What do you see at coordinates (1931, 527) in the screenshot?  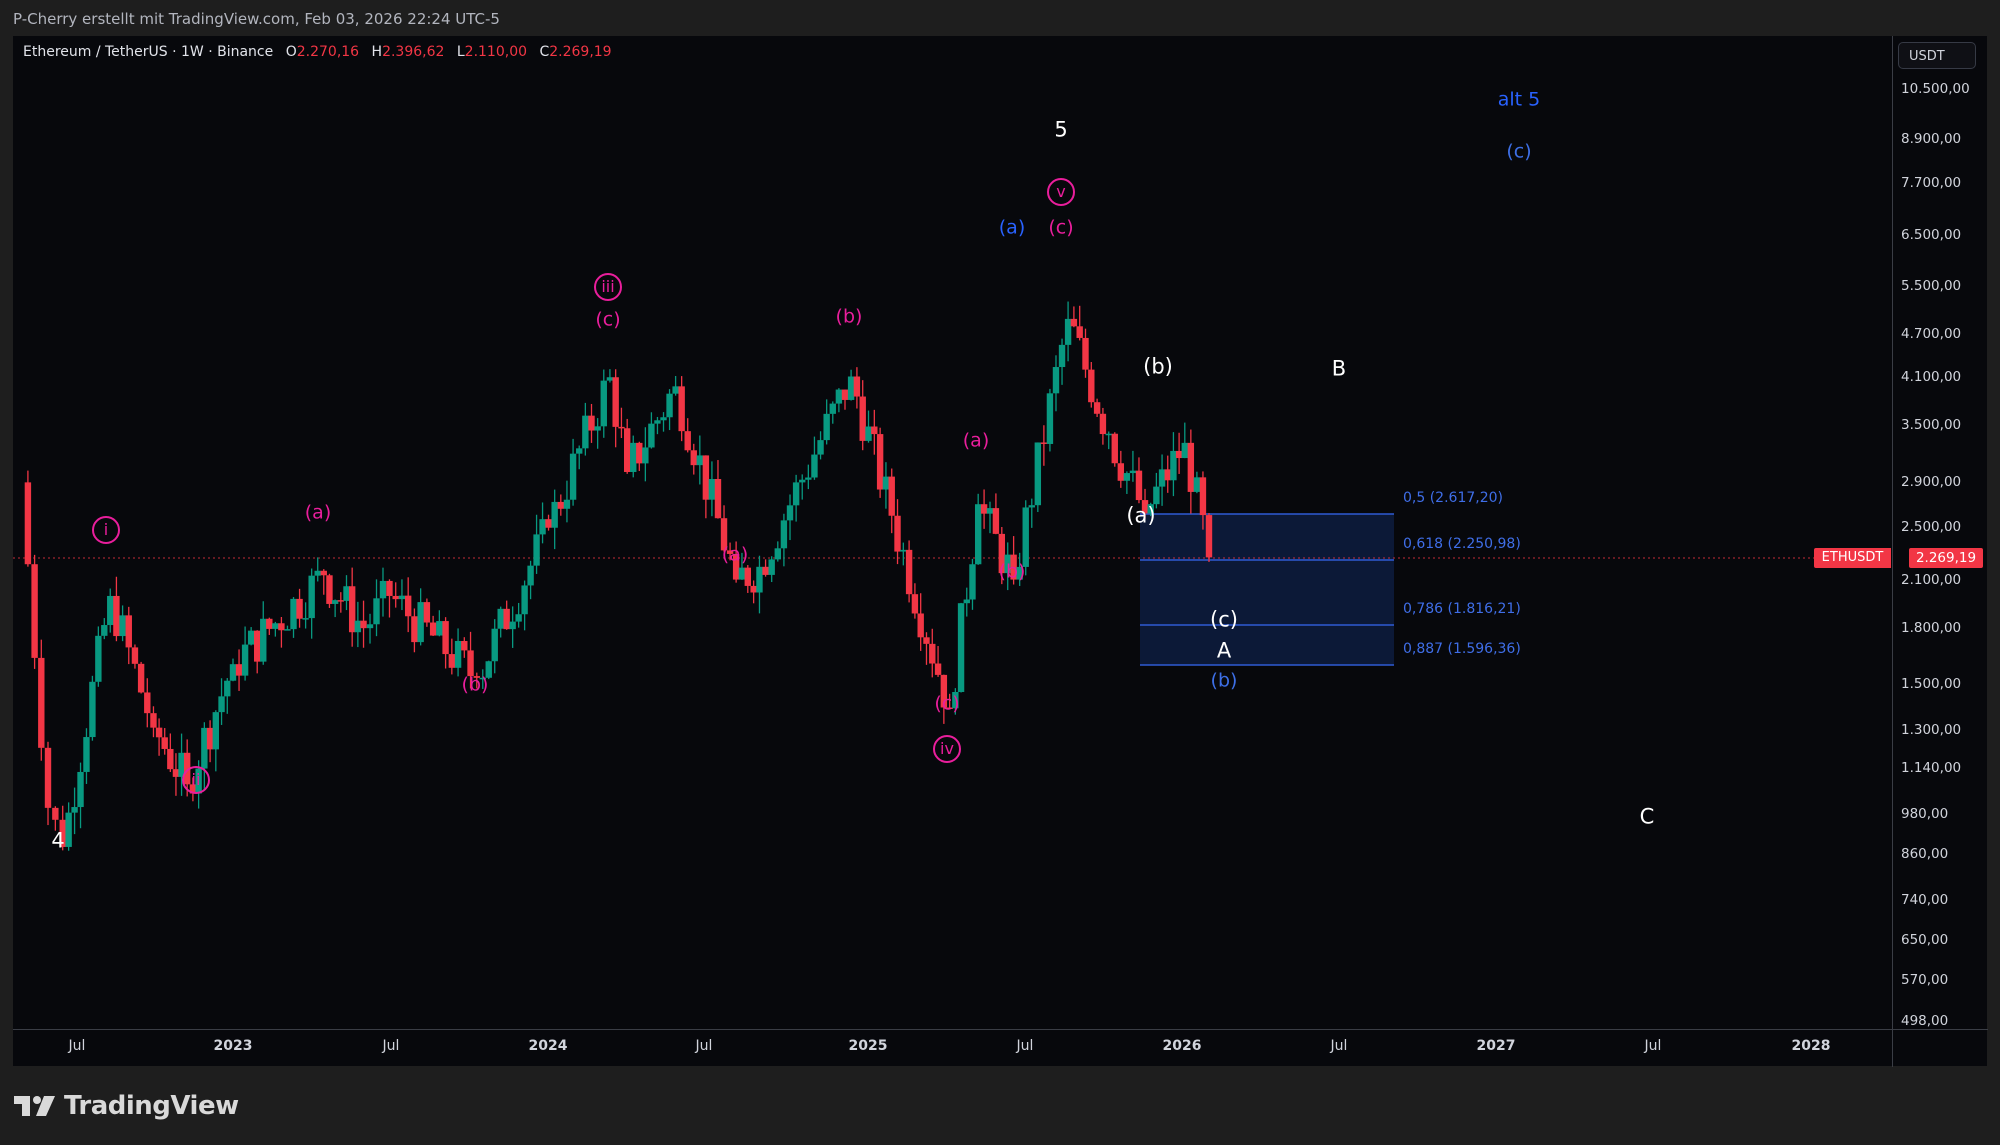 I see `price-tick: 2.500,00` at bounding box center [1931, 527].